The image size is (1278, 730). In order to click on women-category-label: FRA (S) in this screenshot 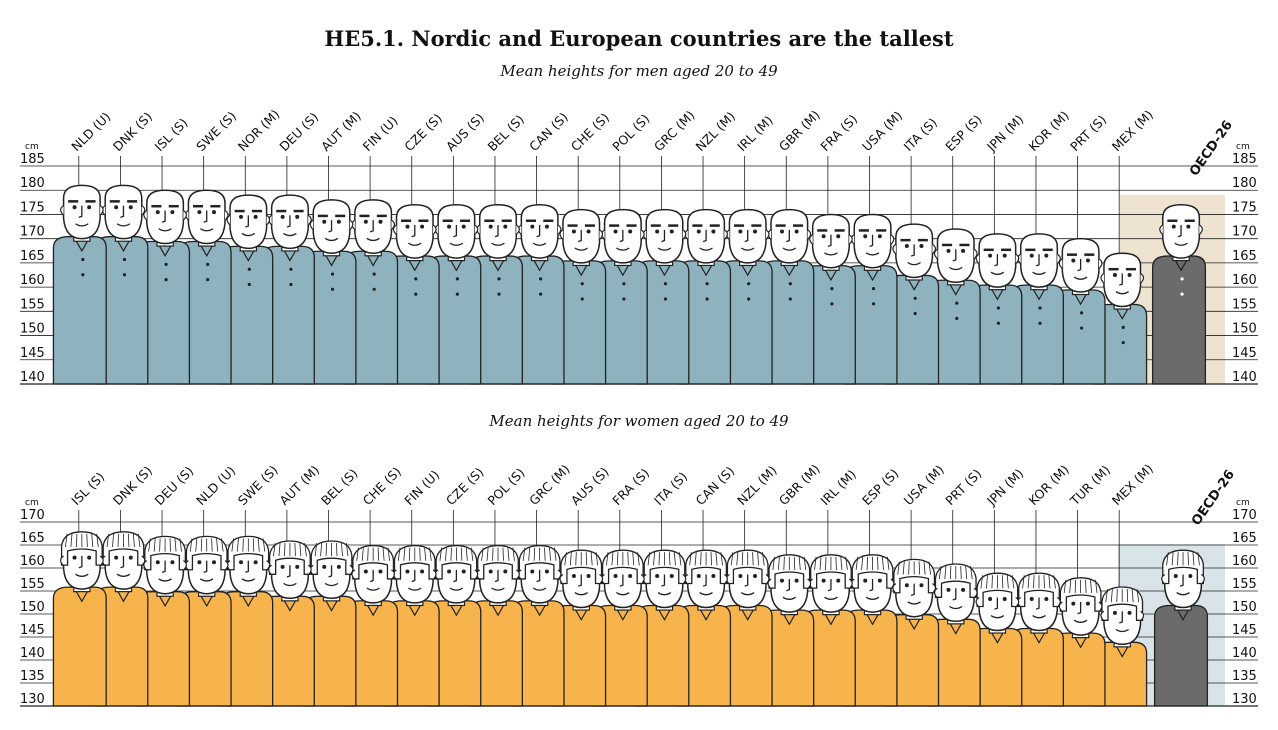, I will do `click(630, 486)`.